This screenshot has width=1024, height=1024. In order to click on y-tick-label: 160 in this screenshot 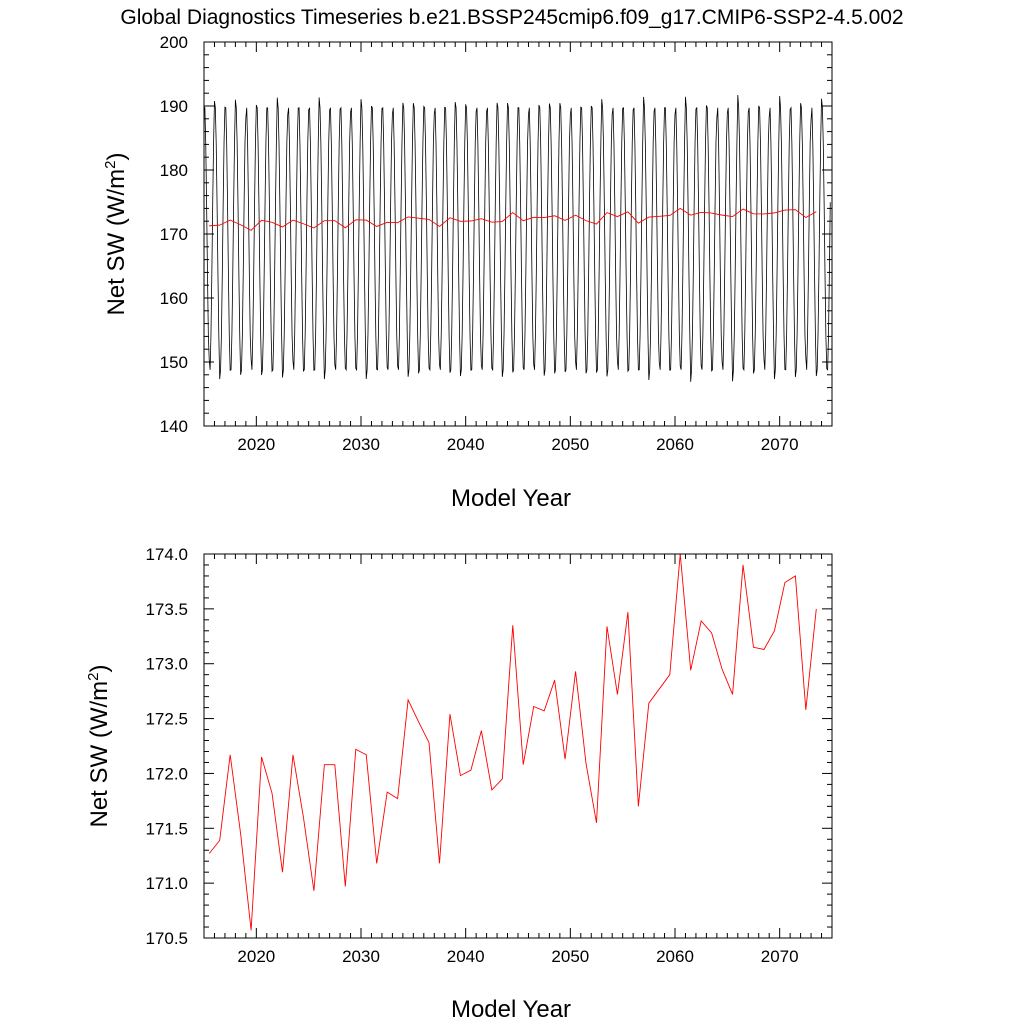, I will do `click(174, 298)`.